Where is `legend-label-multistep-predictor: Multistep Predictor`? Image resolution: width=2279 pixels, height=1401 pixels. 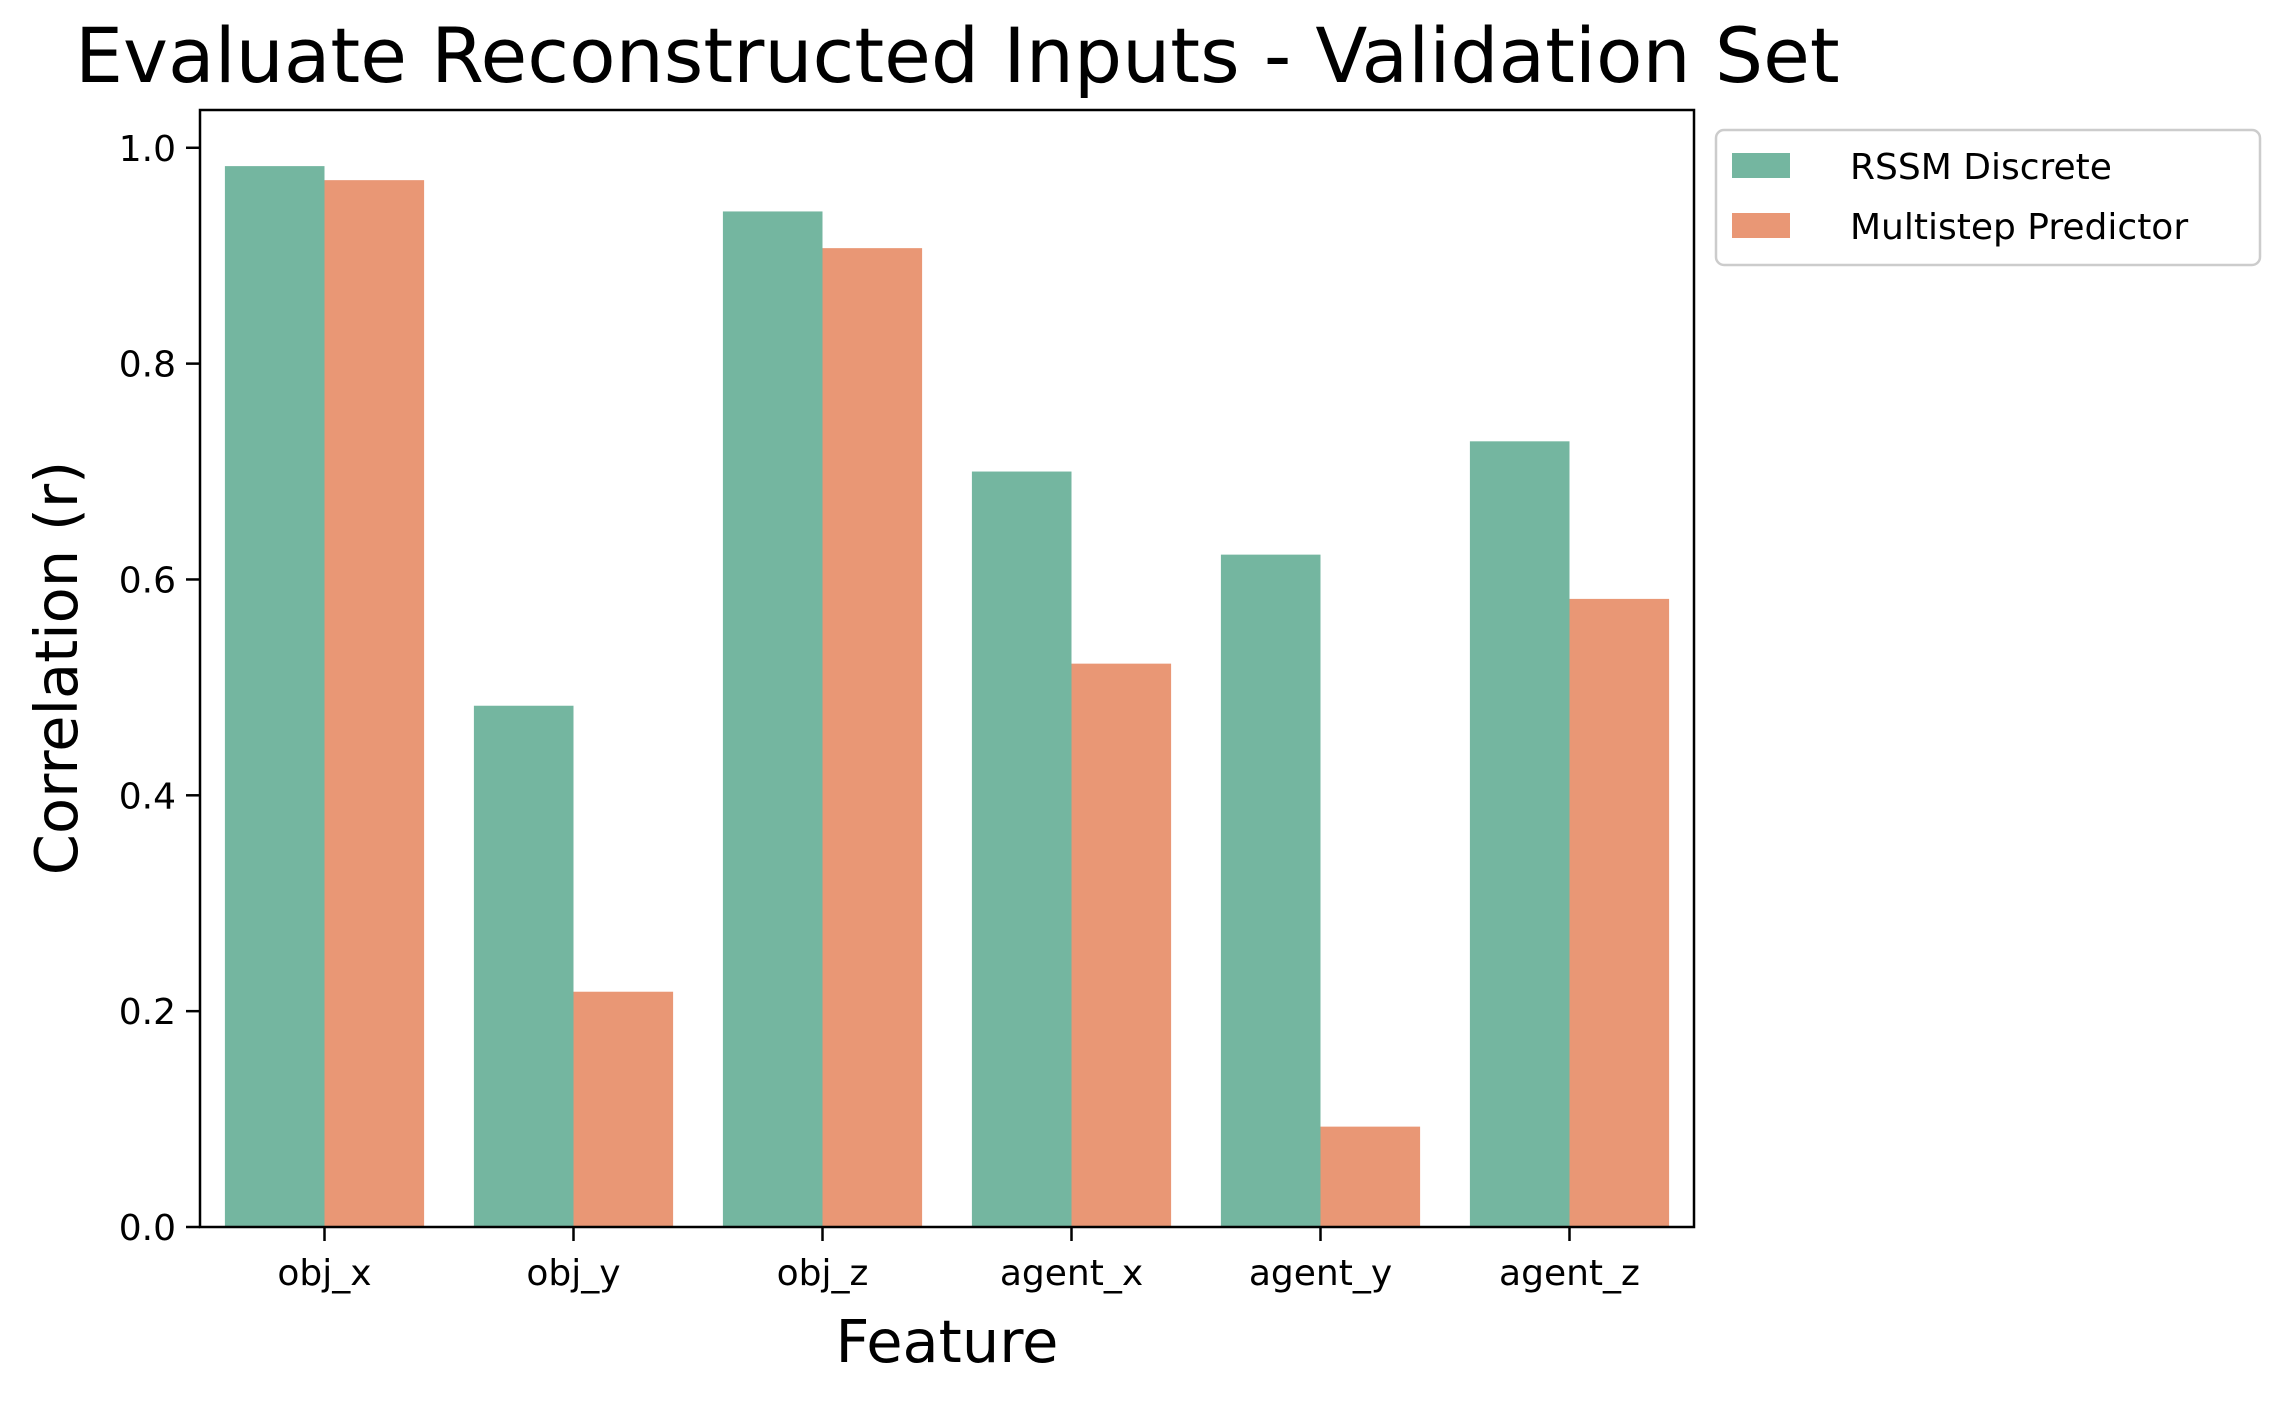 legend-label-multistep-predictor: Multistep Predictor is located at coordinates (2019, 227).